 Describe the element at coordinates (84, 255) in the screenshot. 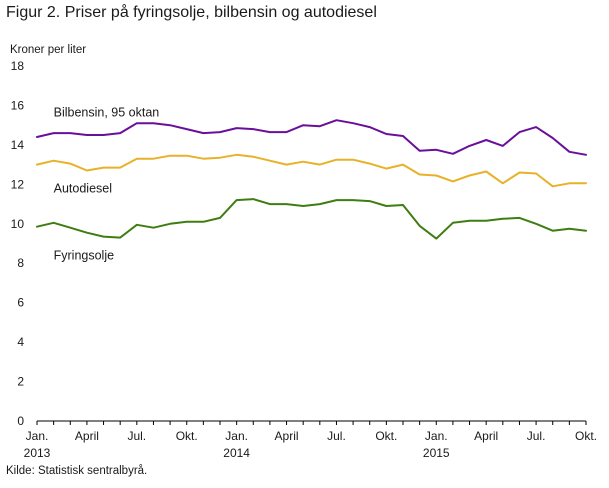

I see `series-label: Fyringsolje` at that location.